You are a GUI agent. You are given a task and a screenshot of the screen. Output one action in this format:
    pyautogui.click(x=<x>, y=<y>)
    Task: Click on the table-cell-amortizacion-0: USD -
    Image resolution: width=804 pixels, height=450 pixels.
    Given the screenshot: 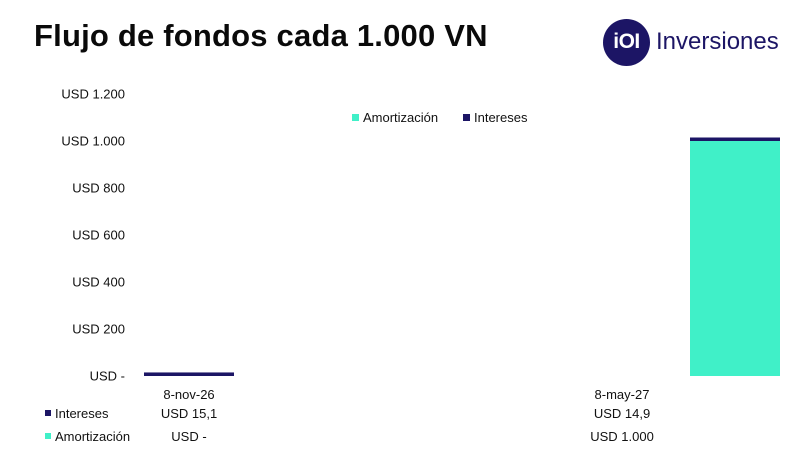 What is the action you would take?
    pyautogui.click(x=188, y=436)
    